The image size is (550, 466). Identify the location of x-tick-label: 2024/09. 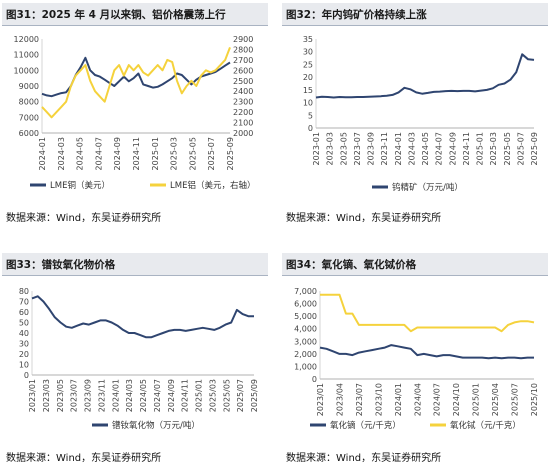
(171, 395).